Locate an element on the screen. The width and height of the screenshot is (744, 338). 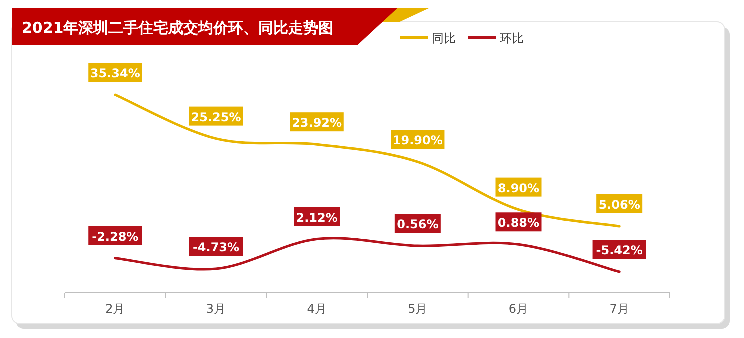
x-tick-label: 7月 is located at coordinates (620, 309).